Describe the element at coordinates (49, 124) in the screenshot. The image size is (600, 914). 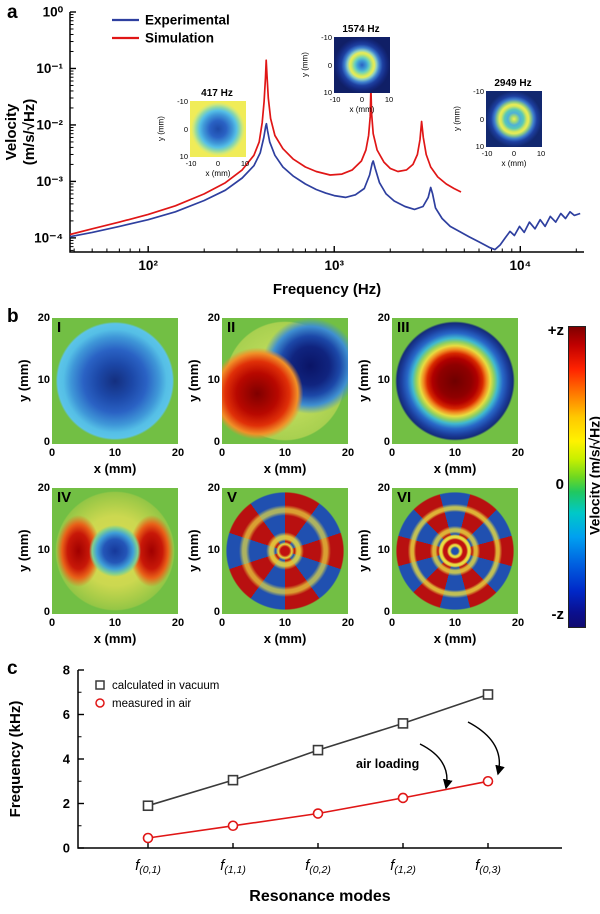
I see `svg-text: 10⁻²` at that location.